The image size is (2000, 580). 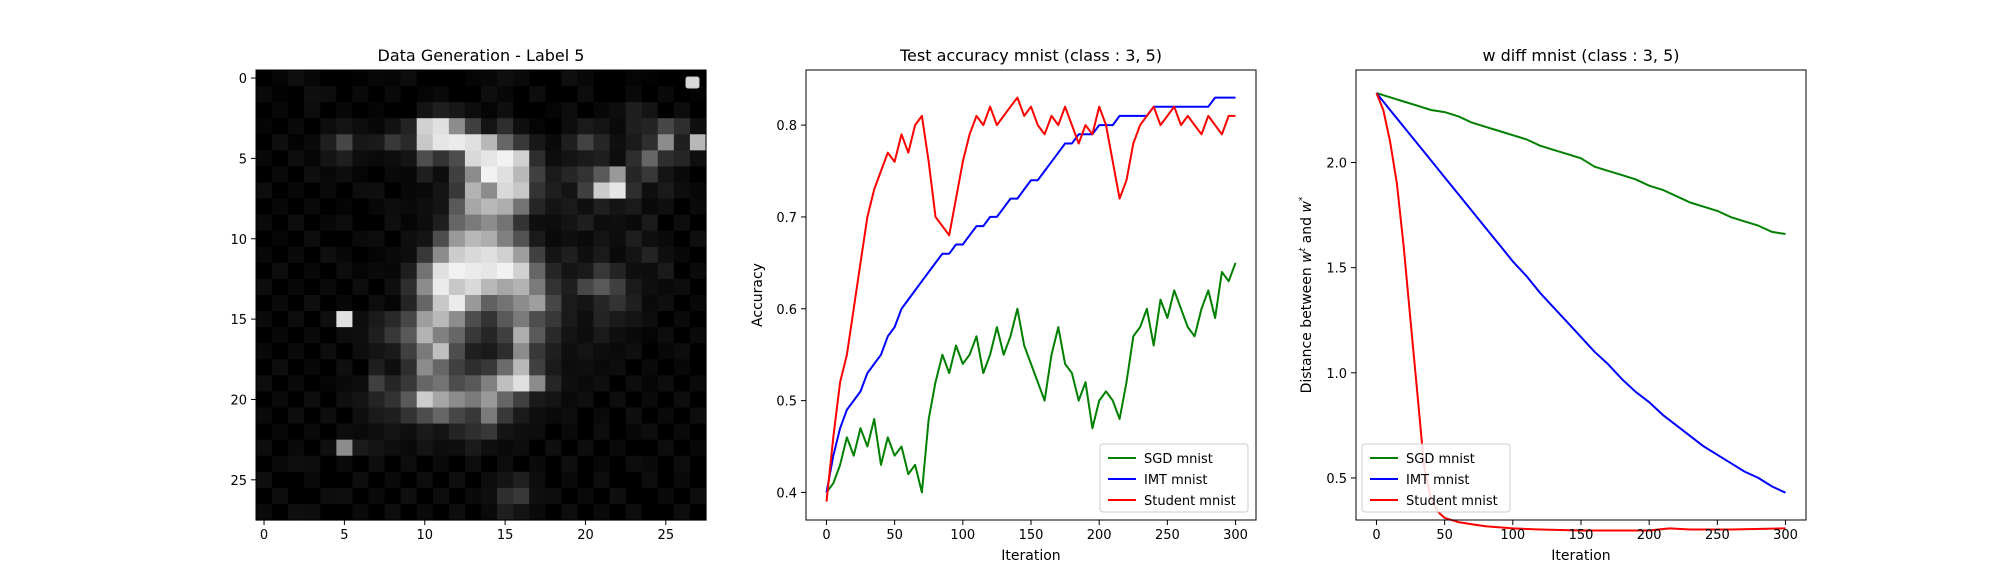 What do you see at coordinates (1580, 556) in the screenshot?
I see `wdiff-x-label: Iteration` at bounding box center [1580, 556].